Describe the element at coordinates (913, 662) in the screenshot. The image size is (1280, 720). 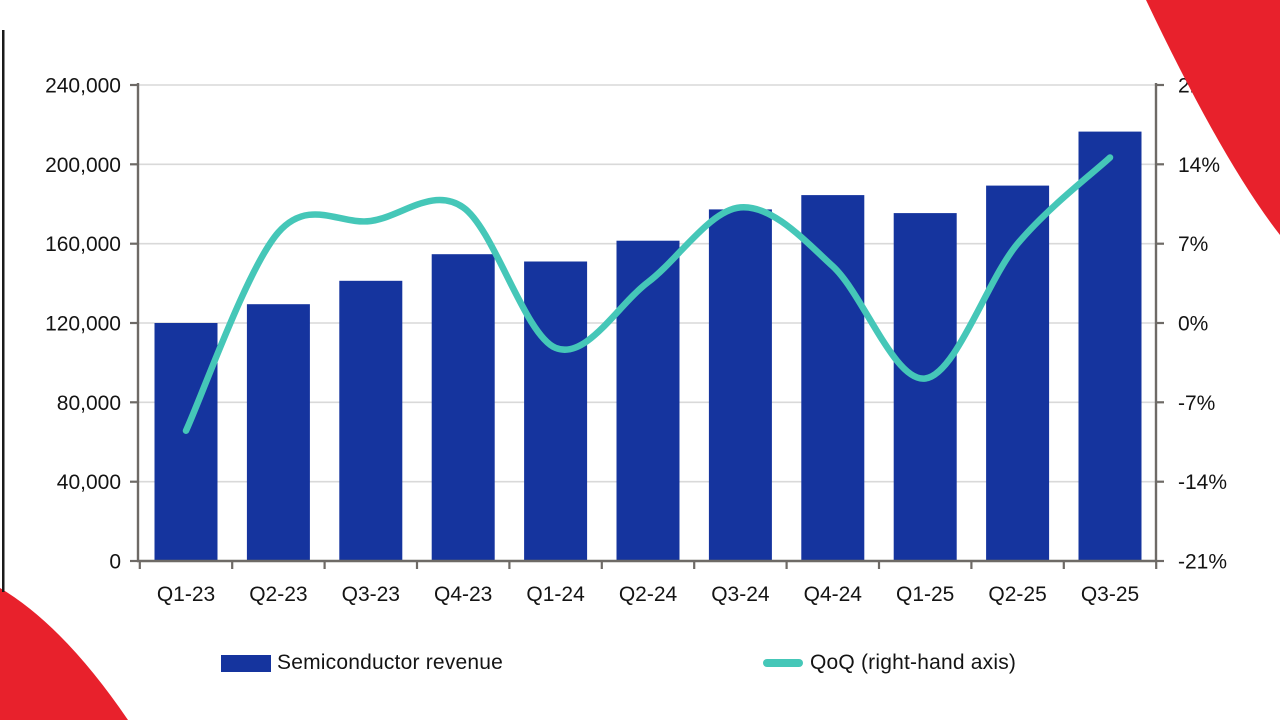
I see `qoq-legend-label: QoQ (right-hand axis)` at that location.